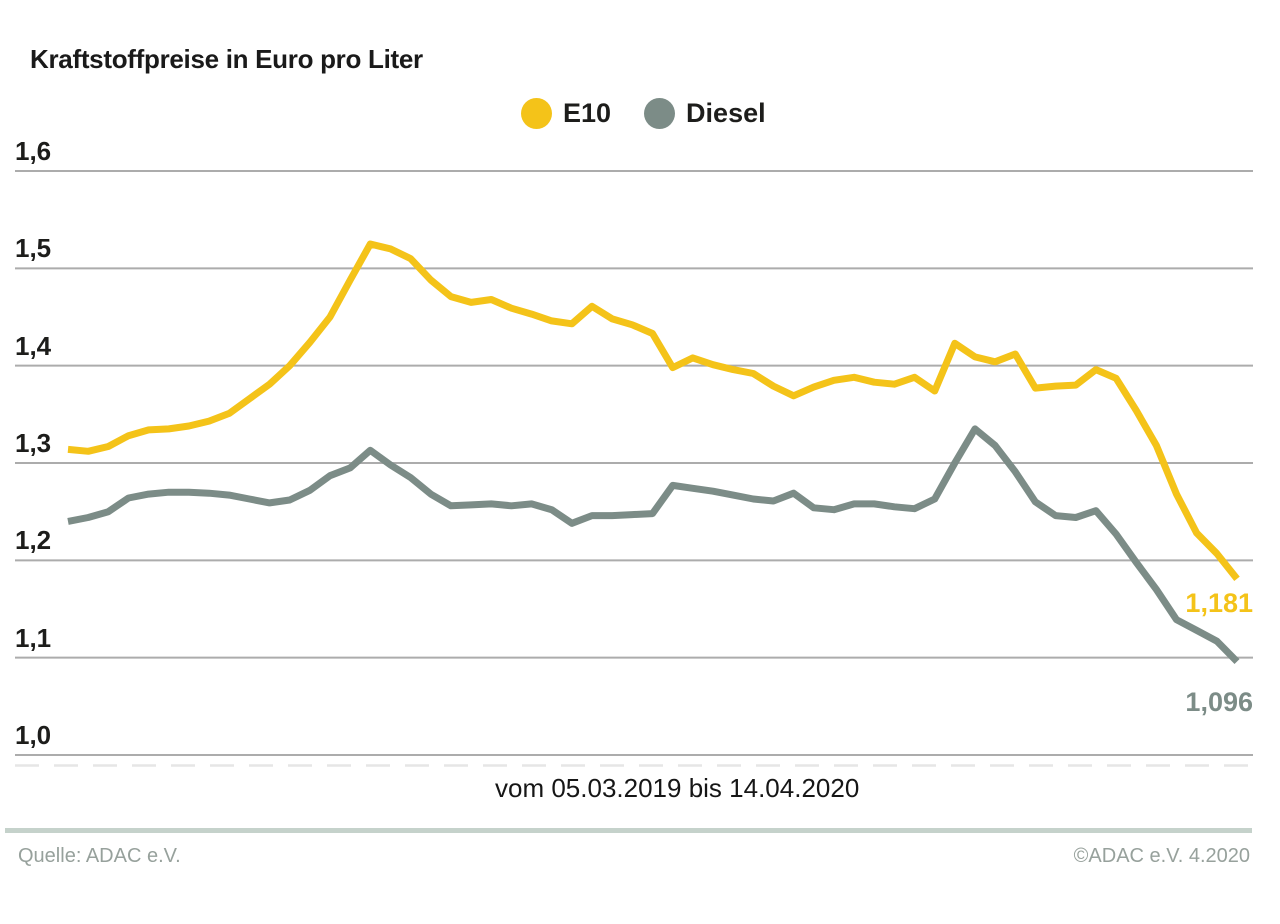 The height and width of the screenshot is (924, 1280). What do you see at coordinates (1219, 702) in the screenshot?
I see `diesel-end-value-label: 1,096` at bounding box center [1219, 702].